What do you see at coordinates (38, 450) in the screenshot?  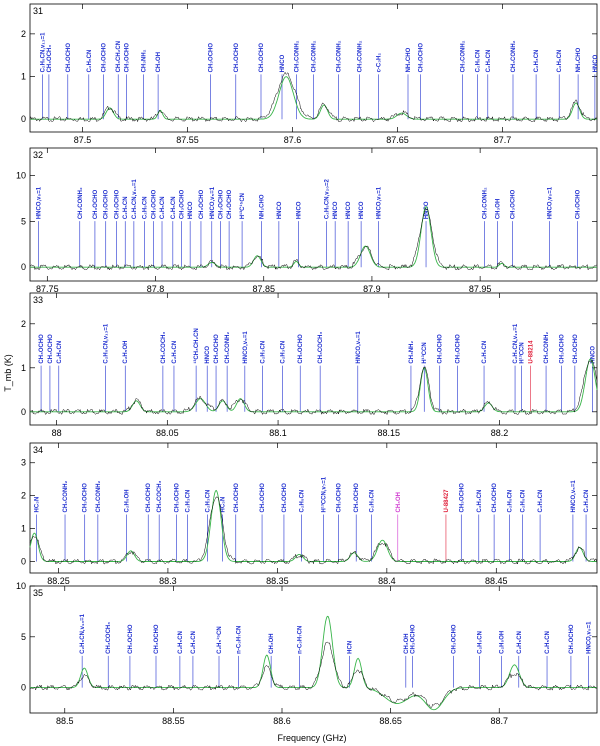 I see `panel-number: 34` at bounding box center [38, 450].